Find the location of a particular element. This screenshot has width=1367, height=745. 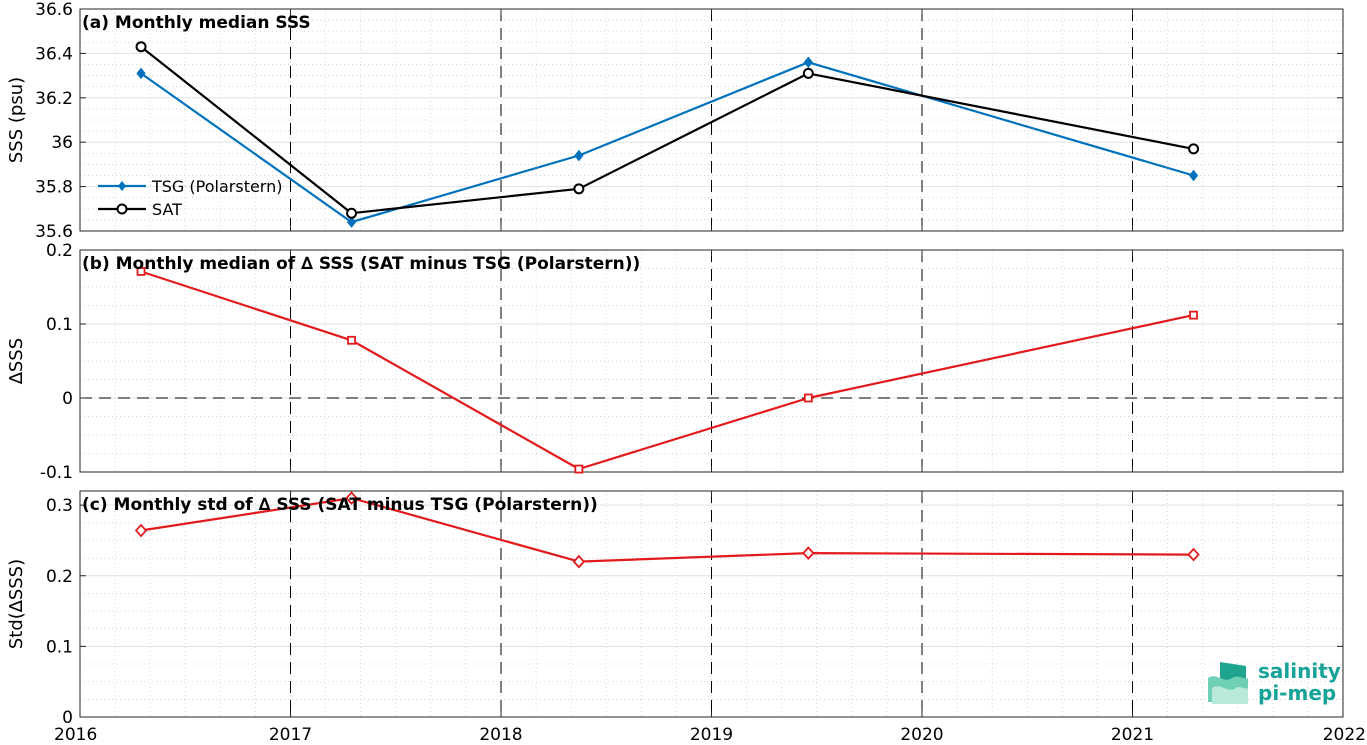

x-tick-label: 2019 is located at coordinates (711, 735).